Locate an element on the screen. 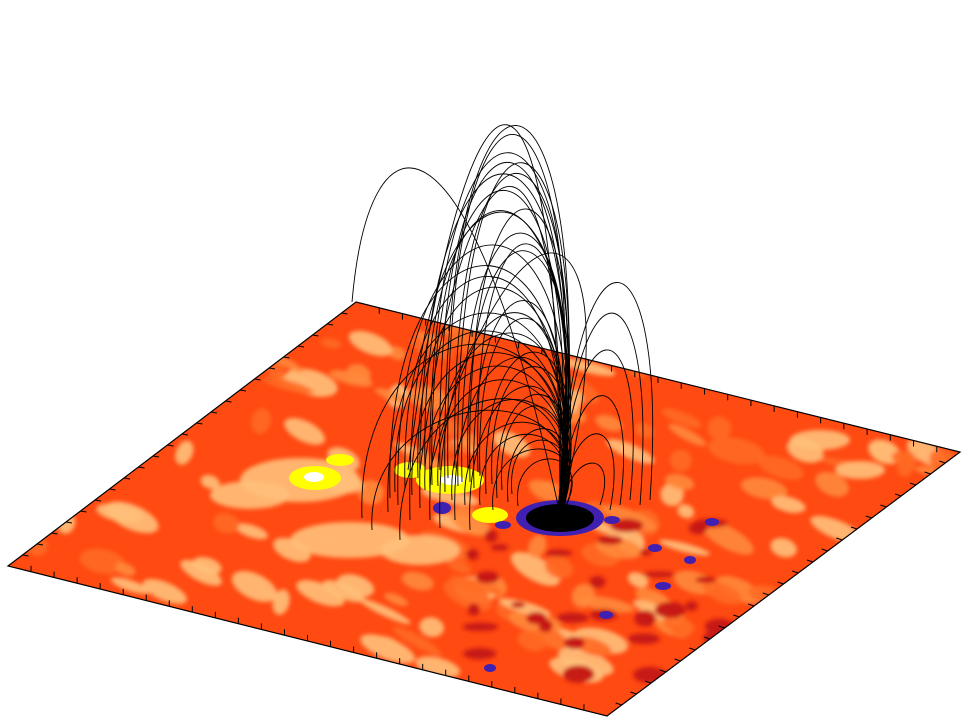 The image size is (967, 721). positive-region is located at coordinates (490, 515).